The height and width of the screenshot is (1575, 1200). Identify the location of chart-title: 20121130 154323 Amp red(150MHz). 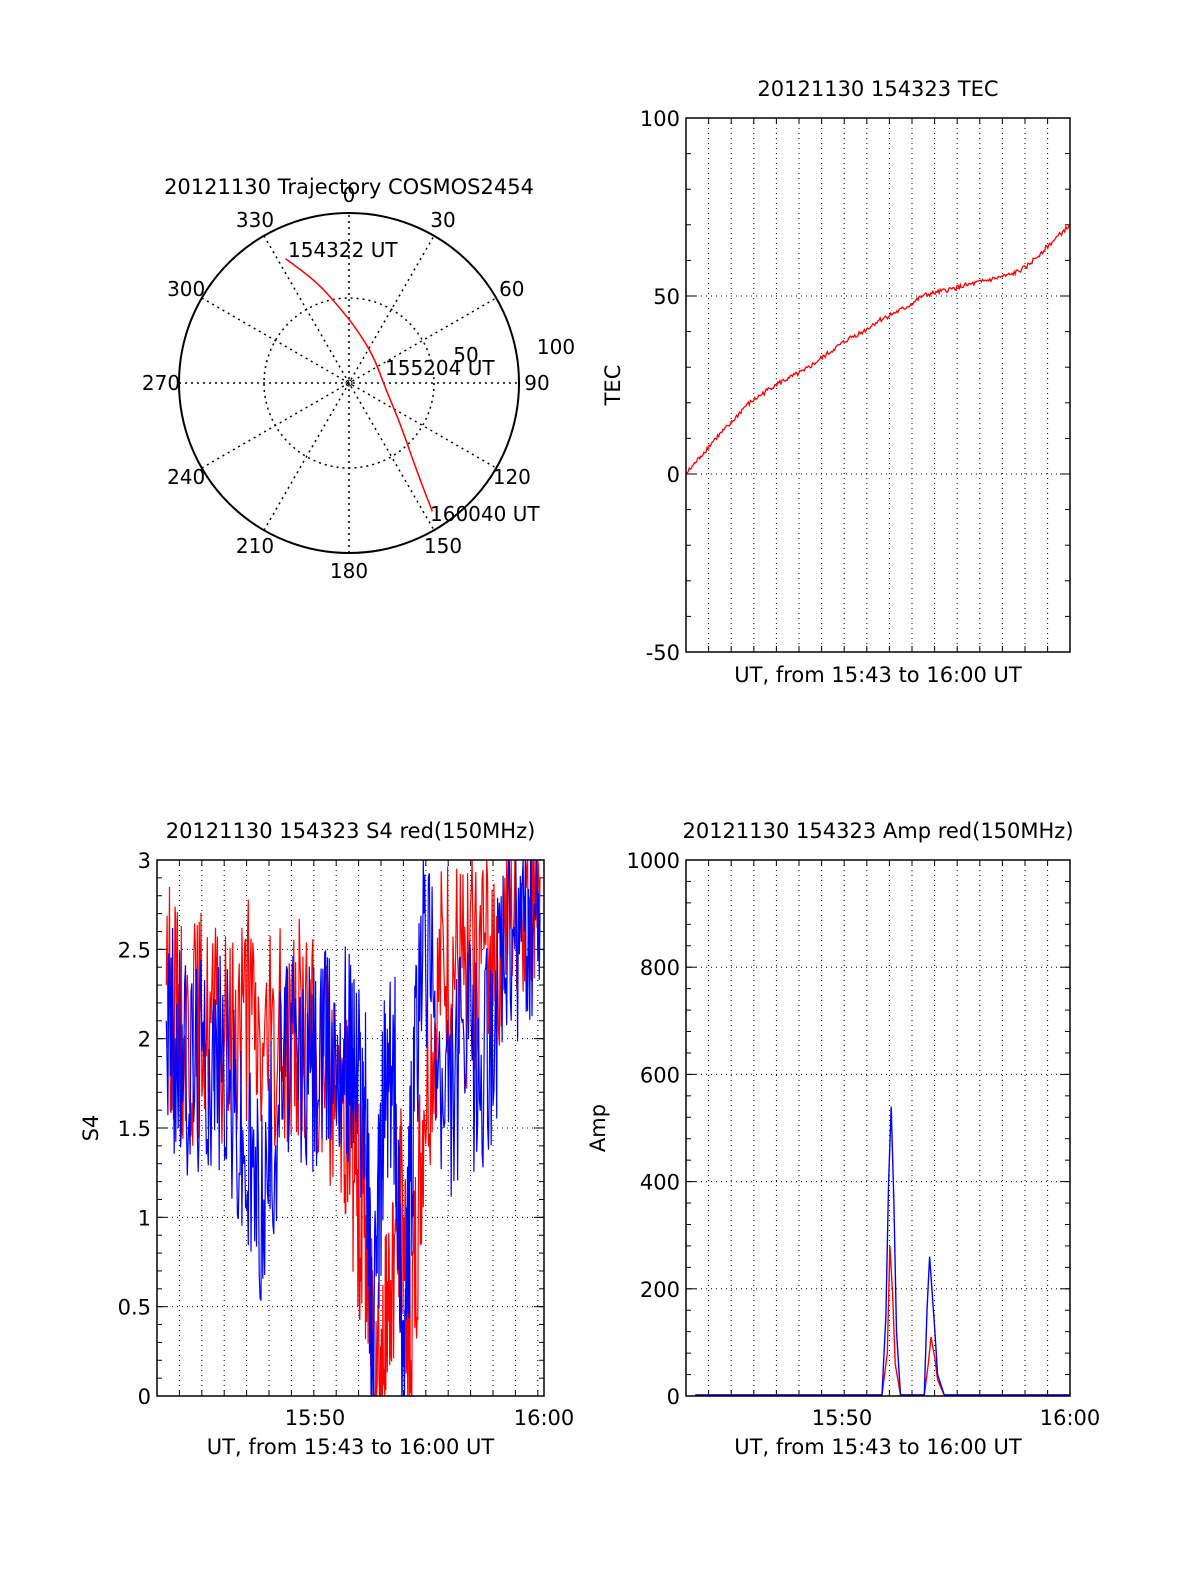
(877, 831).